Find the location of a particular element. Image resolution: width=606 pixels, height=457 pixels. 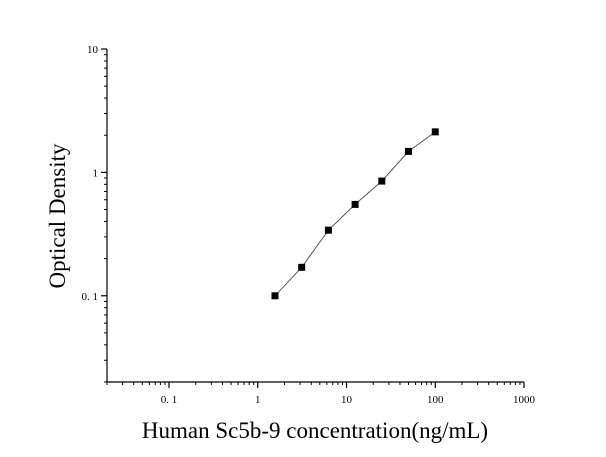

y-tick-label: 1 is located at coordinates (96, 173).